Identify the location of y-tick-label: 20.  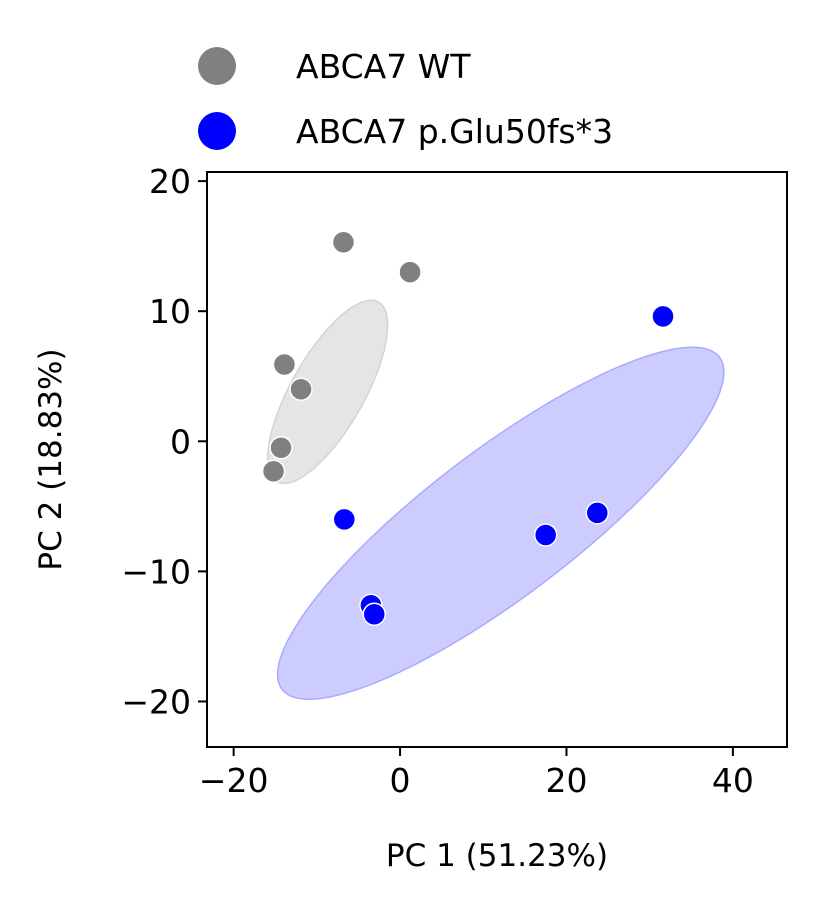
(170, 181).